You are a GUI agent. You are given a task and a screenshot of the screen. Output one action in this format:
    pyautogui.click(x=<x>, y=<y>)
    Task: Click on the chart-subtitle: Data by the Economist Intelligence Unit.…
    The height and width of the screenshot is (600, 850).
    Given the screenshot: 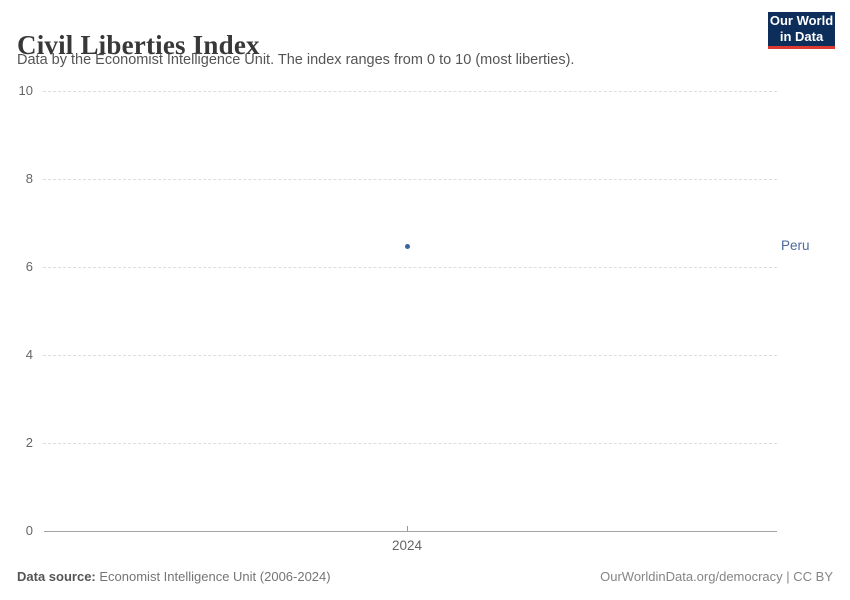 What is the action you would take?
    pyautogui.click(x=296, y=60)
    